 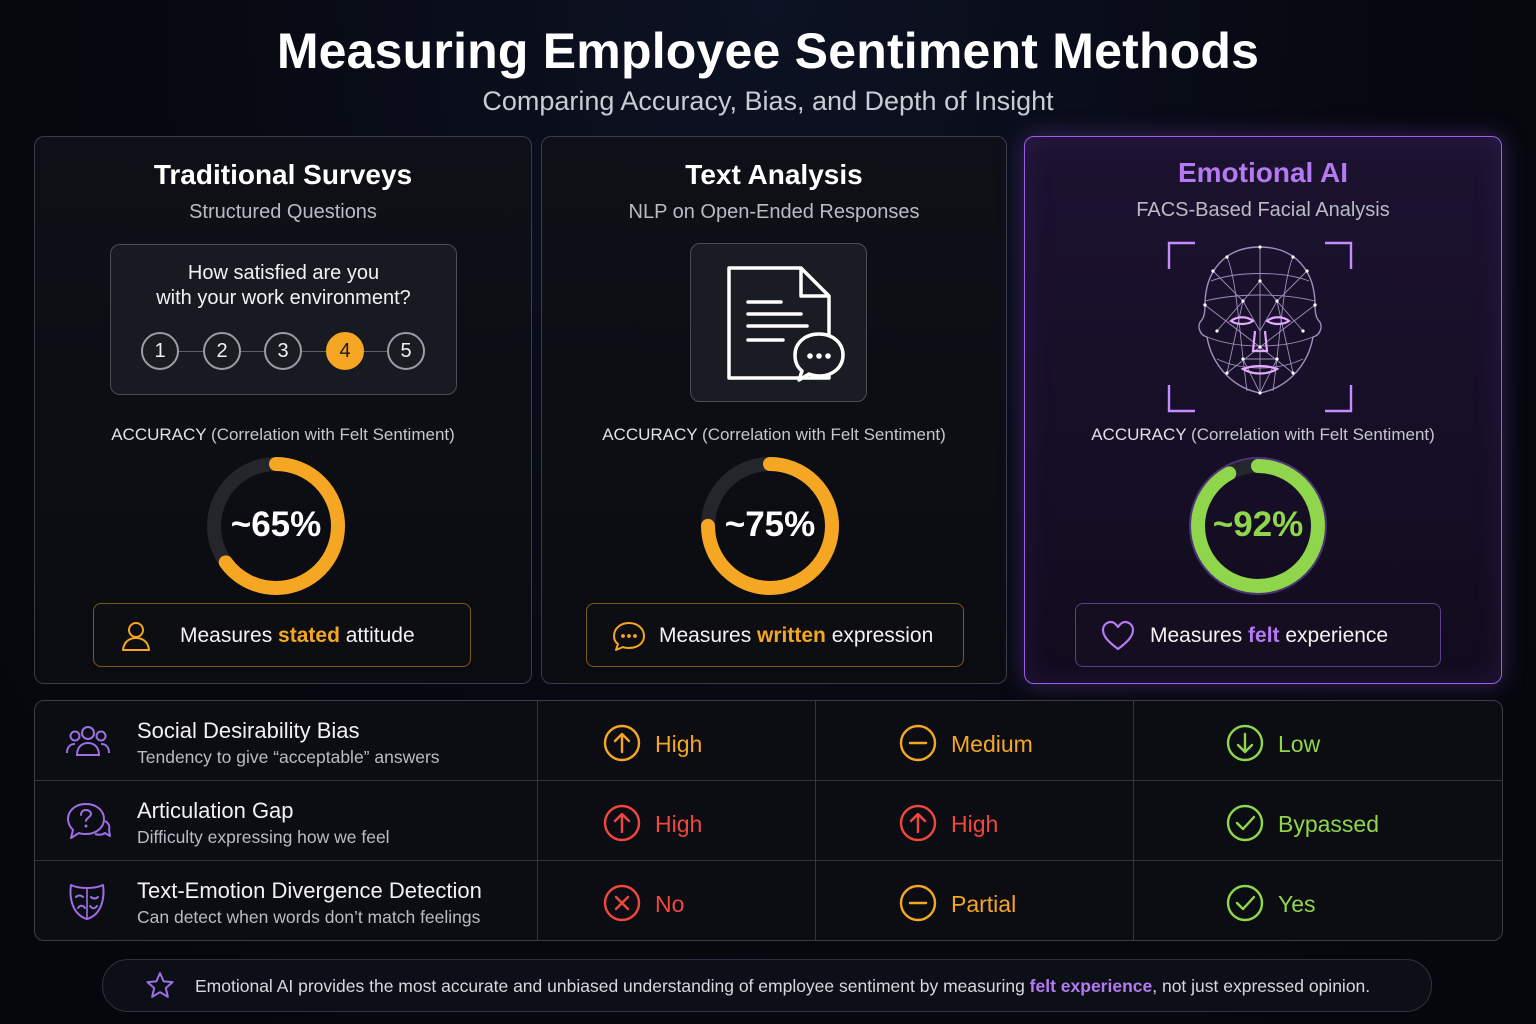 What do you see at coordinates (283, 174) in the screenshot?
I see `card-title: Traditional Surveys` at bounding box center [283, 174].